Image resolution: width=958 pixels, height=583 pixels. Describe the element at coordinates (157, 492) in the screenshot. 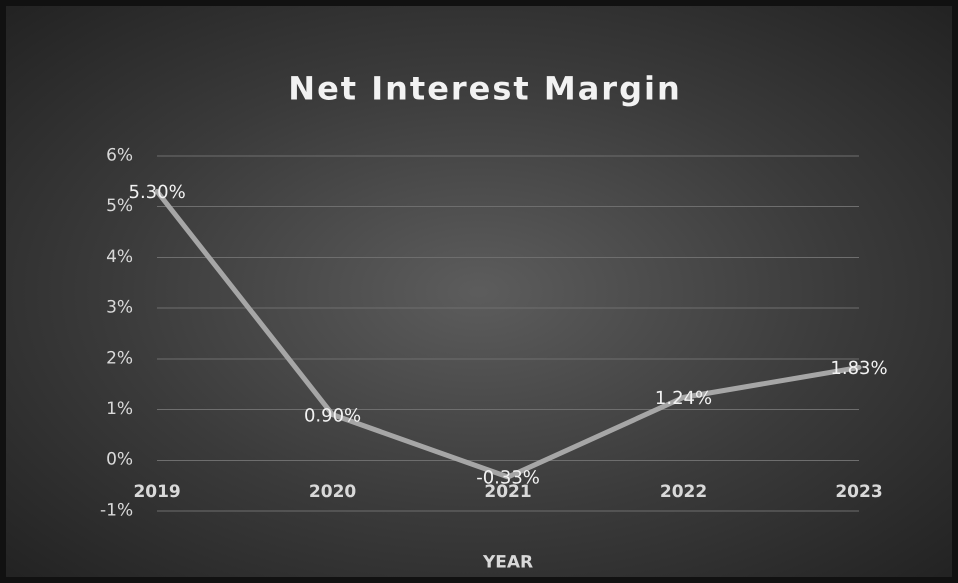

I see `x-tick-label: 2019` at that location.